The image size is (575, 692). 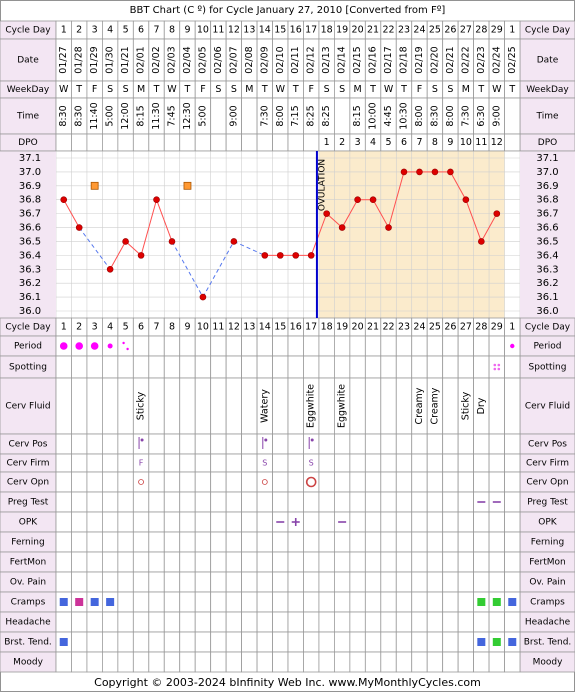 I want to click on row-label-cramps: Cramps, so click(x=28, y=603).